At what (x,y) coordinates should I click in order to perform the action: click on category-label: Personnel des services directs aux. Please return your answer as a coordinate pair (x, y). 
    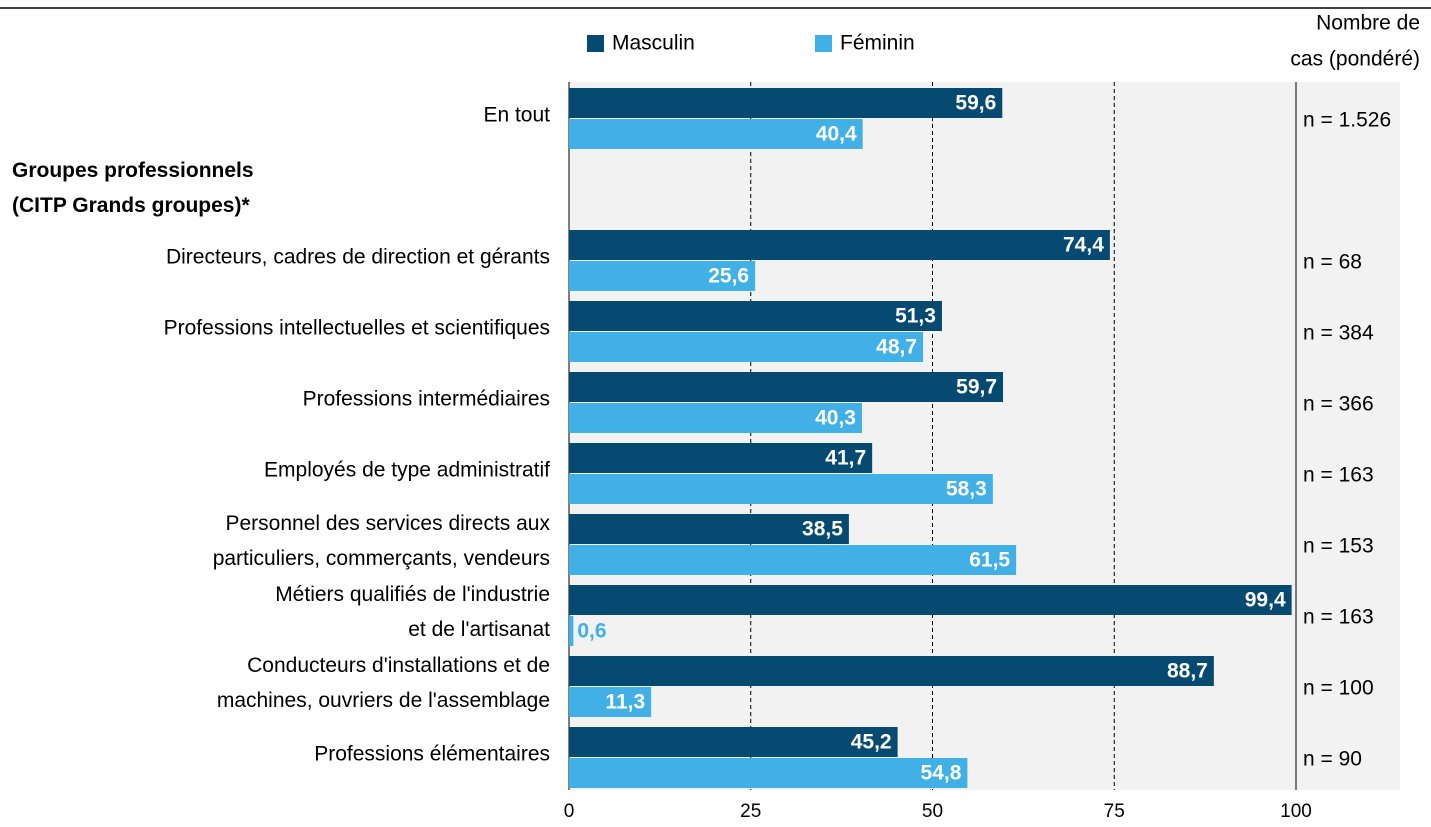
    Looking at the image, I should click on (388, 523).